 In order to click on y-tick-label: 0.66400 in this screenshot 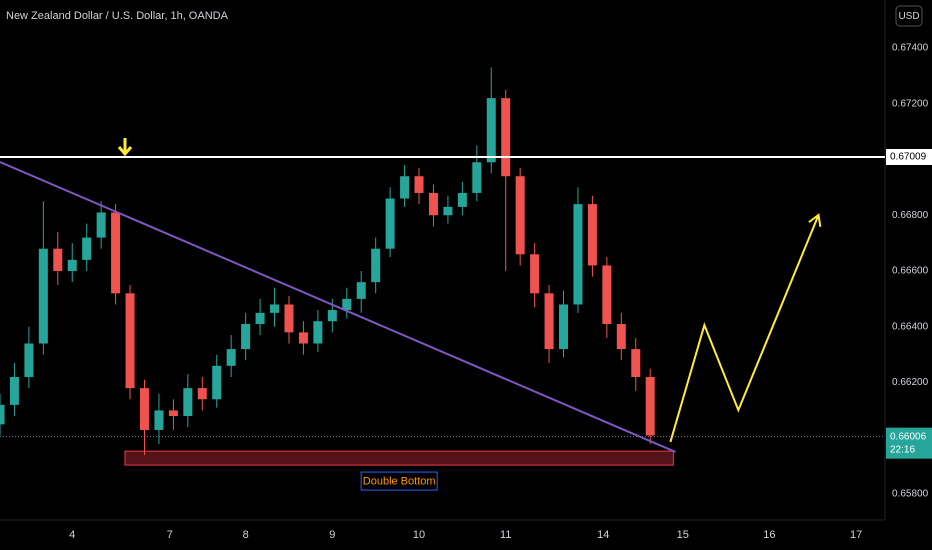, I will do `click(910, 326)`.